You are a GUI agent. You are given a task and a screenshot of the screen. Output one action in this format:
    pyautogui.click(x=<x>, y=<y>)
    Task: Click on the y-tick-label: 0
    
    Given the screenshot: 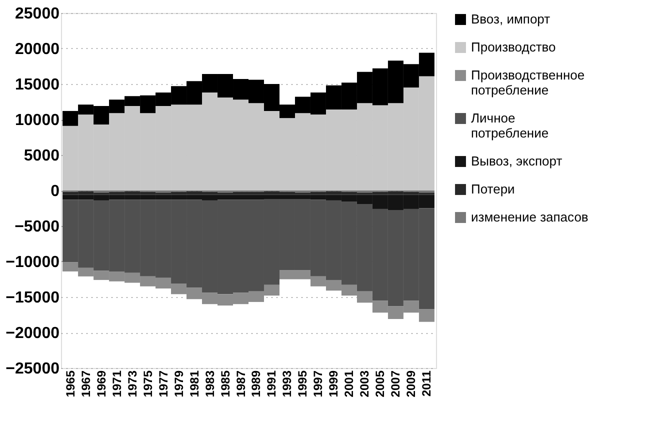 What is the action you would take?
    pyautogui.click(x=55, y=191)
    